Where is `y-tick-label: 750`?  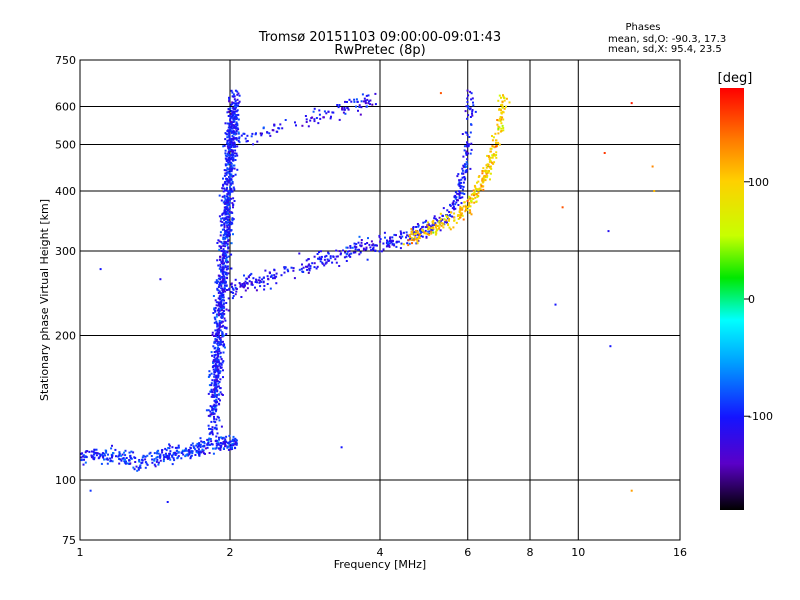 y-tick-label: 750 is located at coordinates (65, 60).